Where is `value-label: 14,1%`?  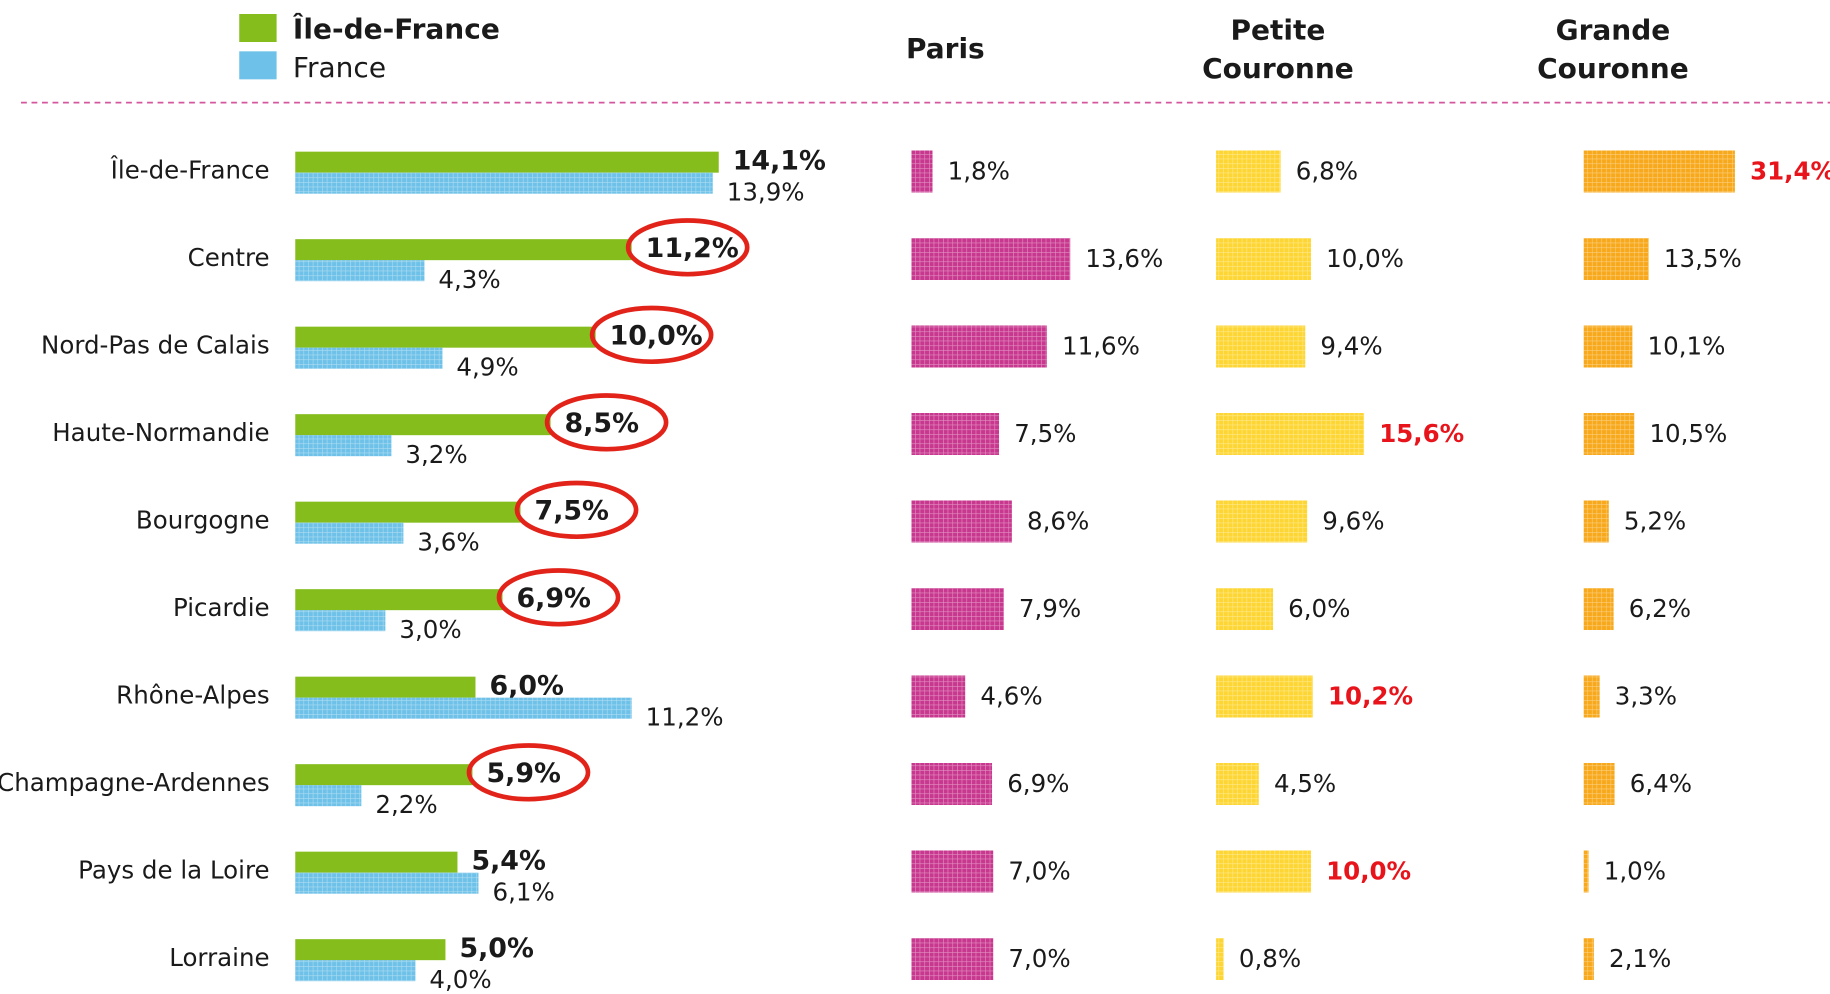
value-label: 14,1% is located at coordinates (779, 161).